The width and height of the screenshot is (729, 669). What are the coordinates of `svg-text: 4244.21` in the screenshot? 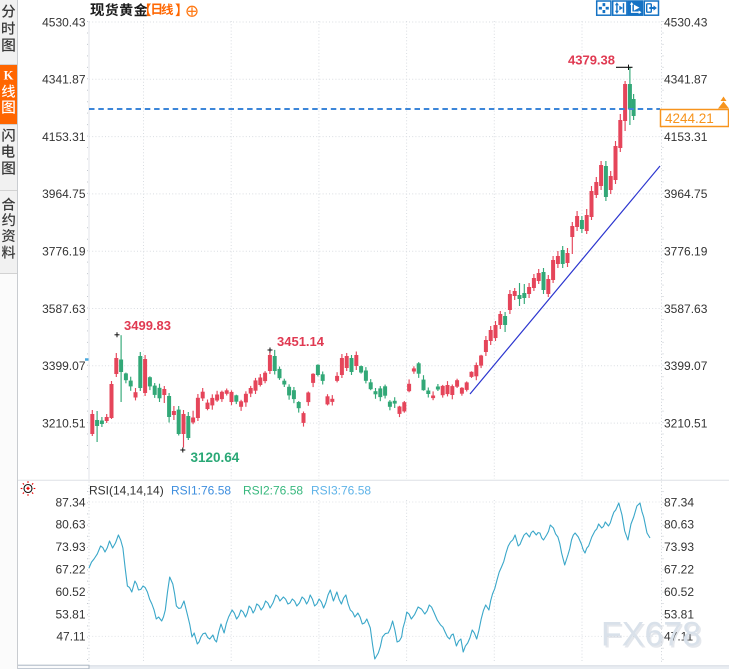 It's located at (689, 118).